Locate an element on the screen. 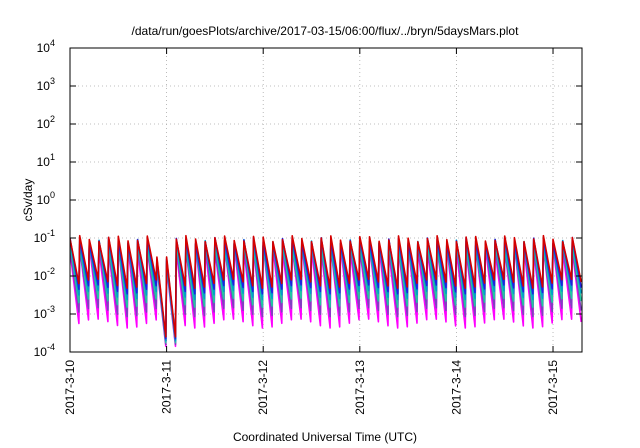  y-tick-label: 10² is located at coordinates (46, 122).